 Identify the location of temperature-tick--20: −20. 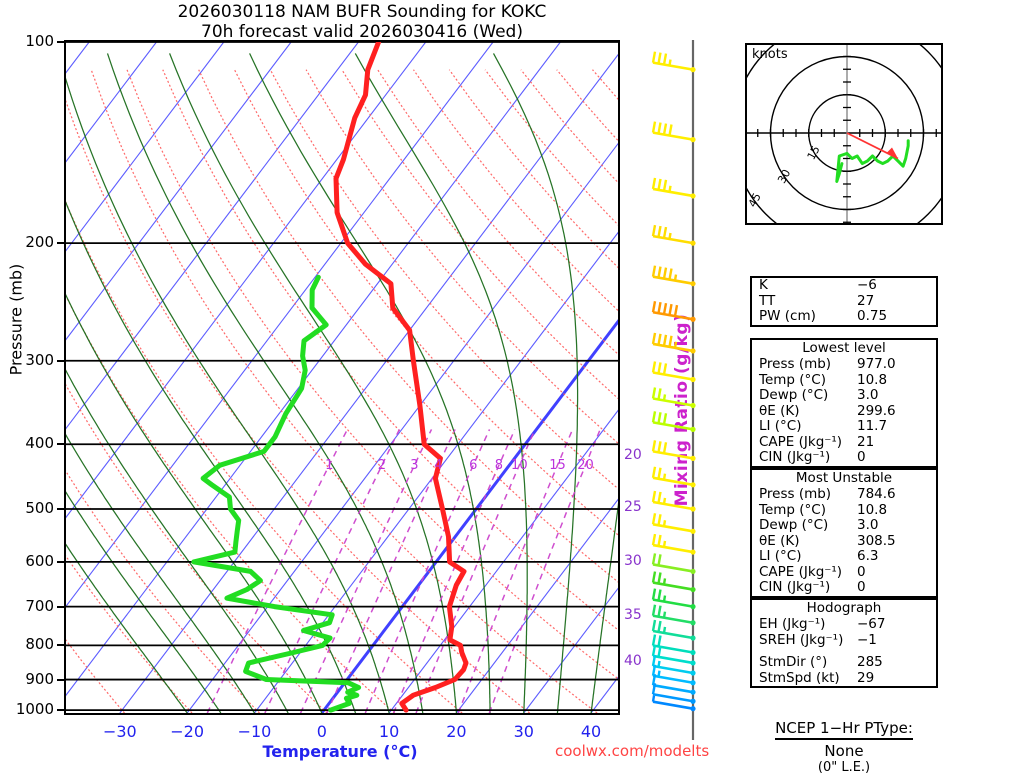
(187, 731).